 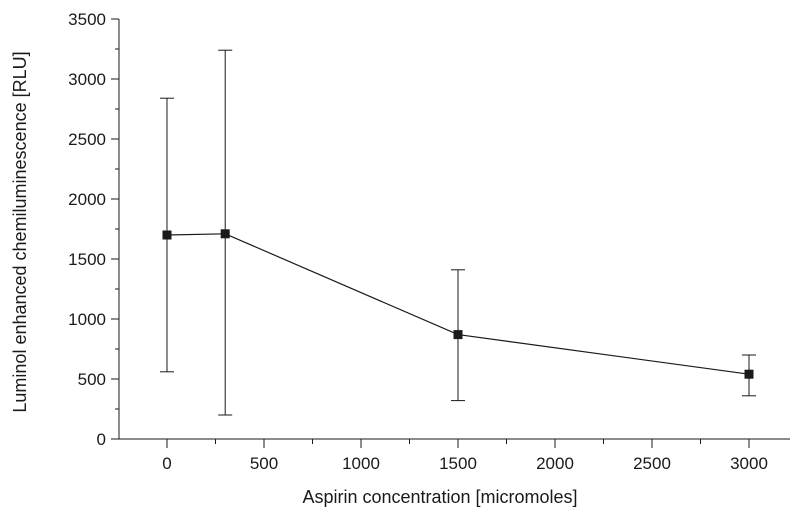 I want to click on y-tick-label: 3000, so click(x=87, y=79).